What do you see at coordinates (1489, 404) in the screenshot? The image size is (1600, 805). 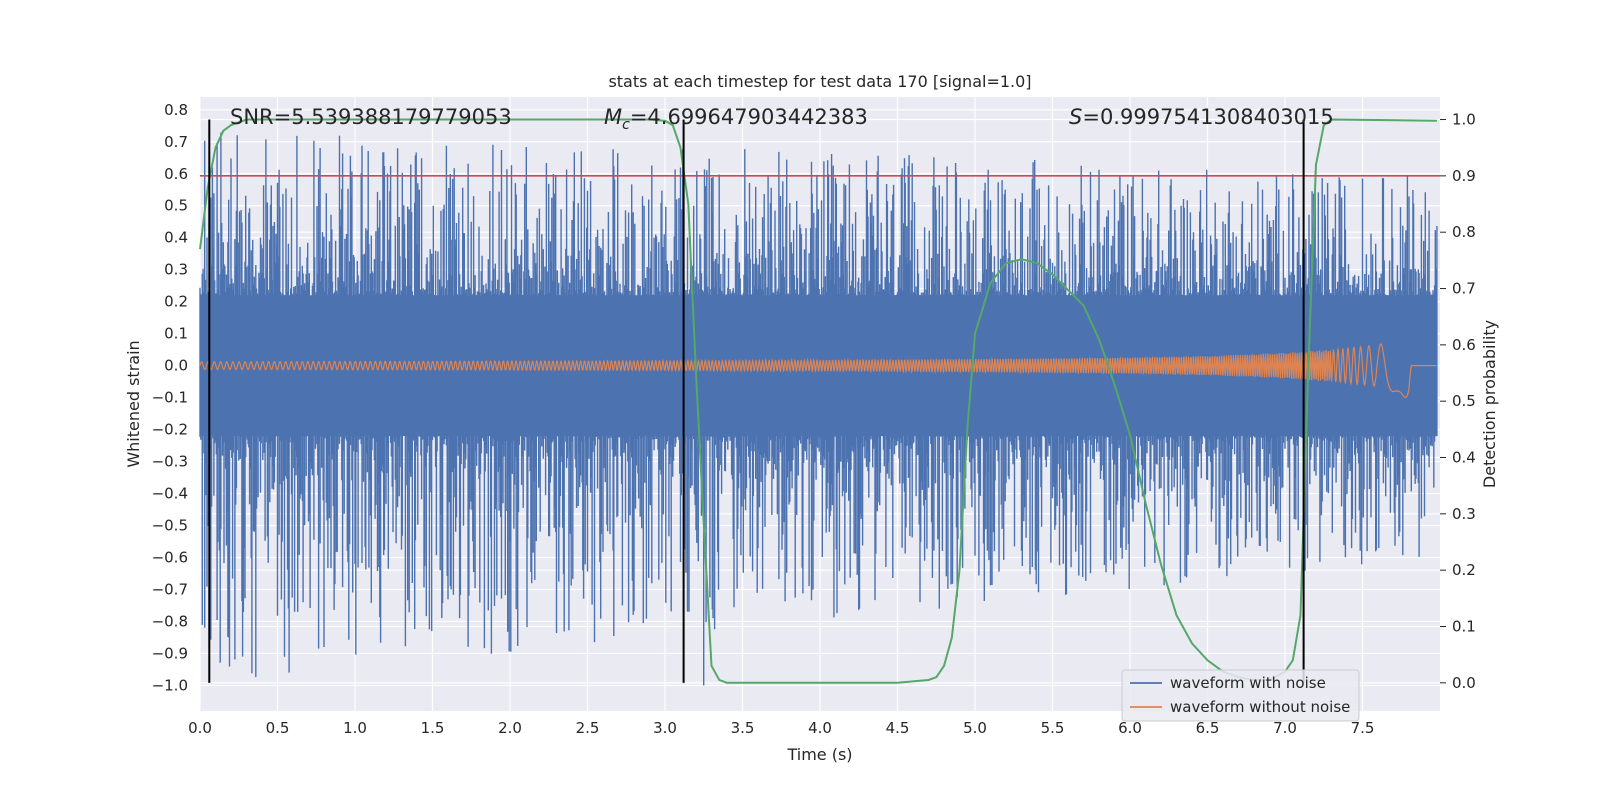 I see `y2-axis-label: Detection probability` at bounding box center [1489, 404].